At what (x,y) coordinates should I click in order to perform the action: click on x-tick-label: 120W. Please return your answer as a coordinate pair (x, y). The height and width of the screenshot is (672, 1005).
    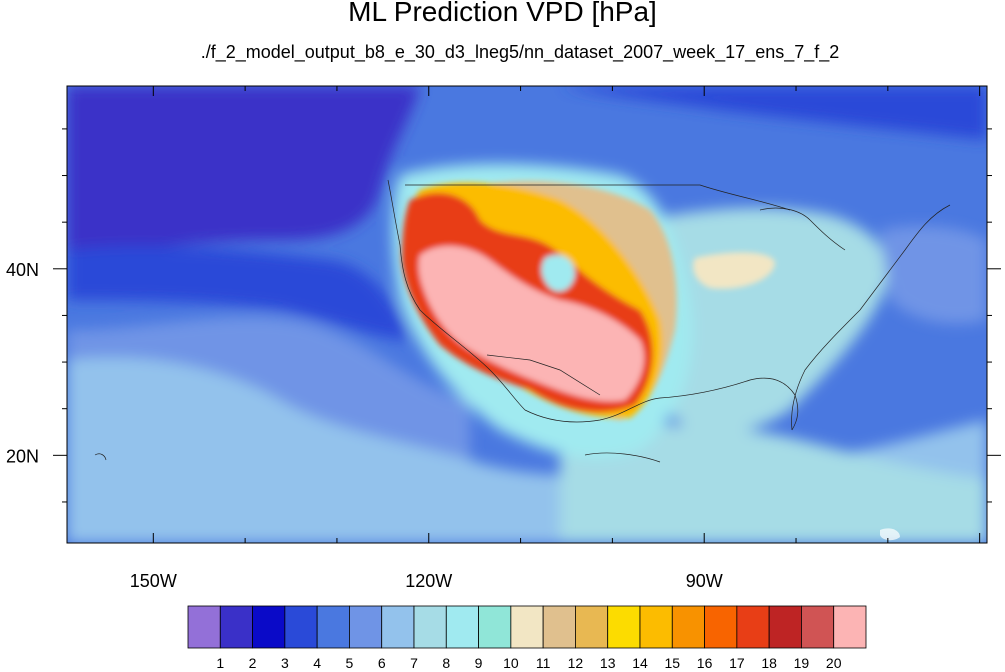
    Looking at the image, I should click on (428, 581).